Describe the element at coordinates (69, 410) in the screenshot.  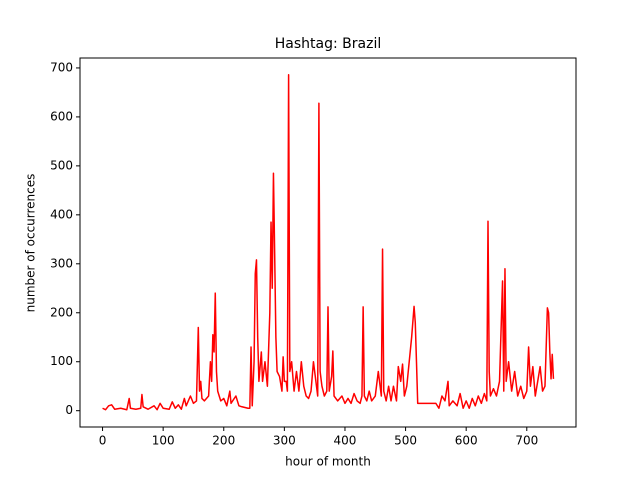
I see `y-tick-label: 0` at that location.